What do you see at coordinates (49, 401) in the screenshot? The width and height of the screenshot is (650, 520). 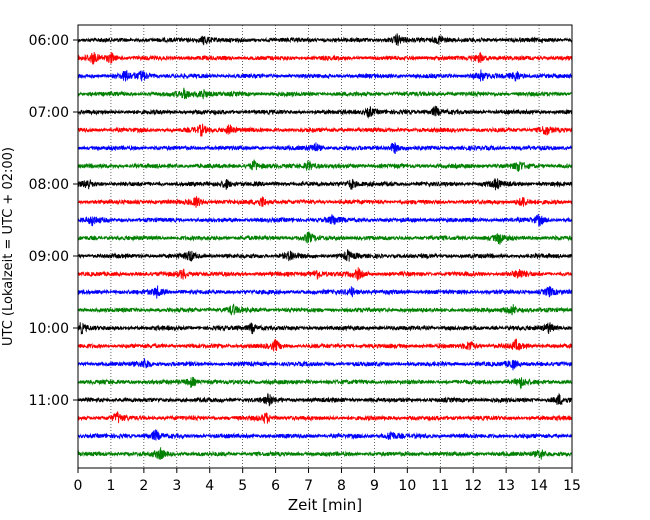 I see `y-tick-label: 11:00` at bounding box center [49, 401].